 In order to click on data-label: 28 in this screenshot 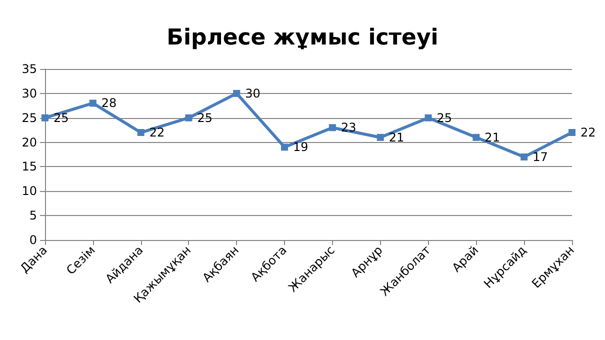, I will do `click(109, 103)`.